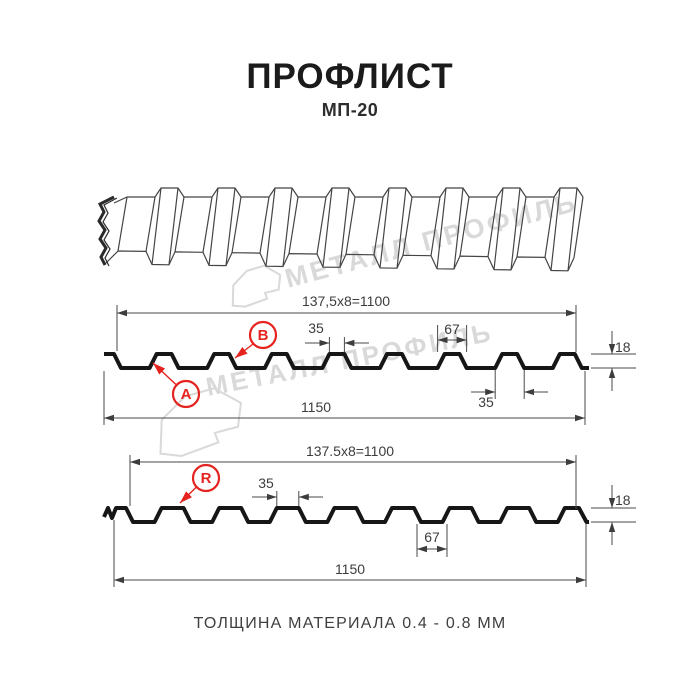 This screenshot has width=700, height=700. I want to click on sheet-left-edge-inner, so click(110, 232).